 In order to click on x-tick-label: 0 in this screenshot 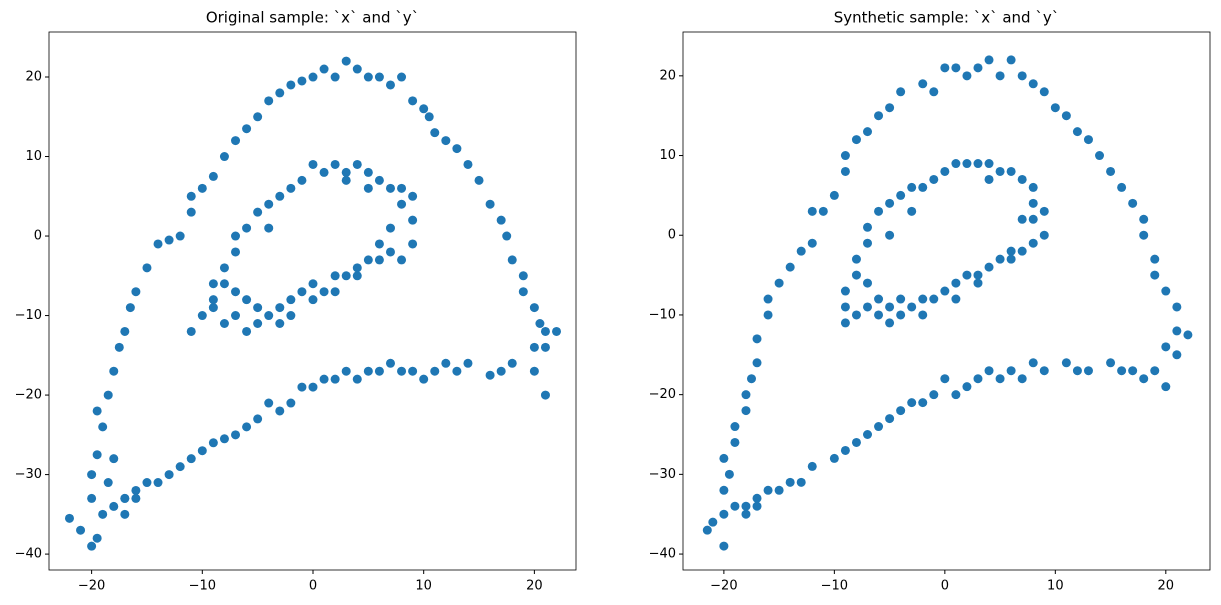, I will do `click(945, 586)`.